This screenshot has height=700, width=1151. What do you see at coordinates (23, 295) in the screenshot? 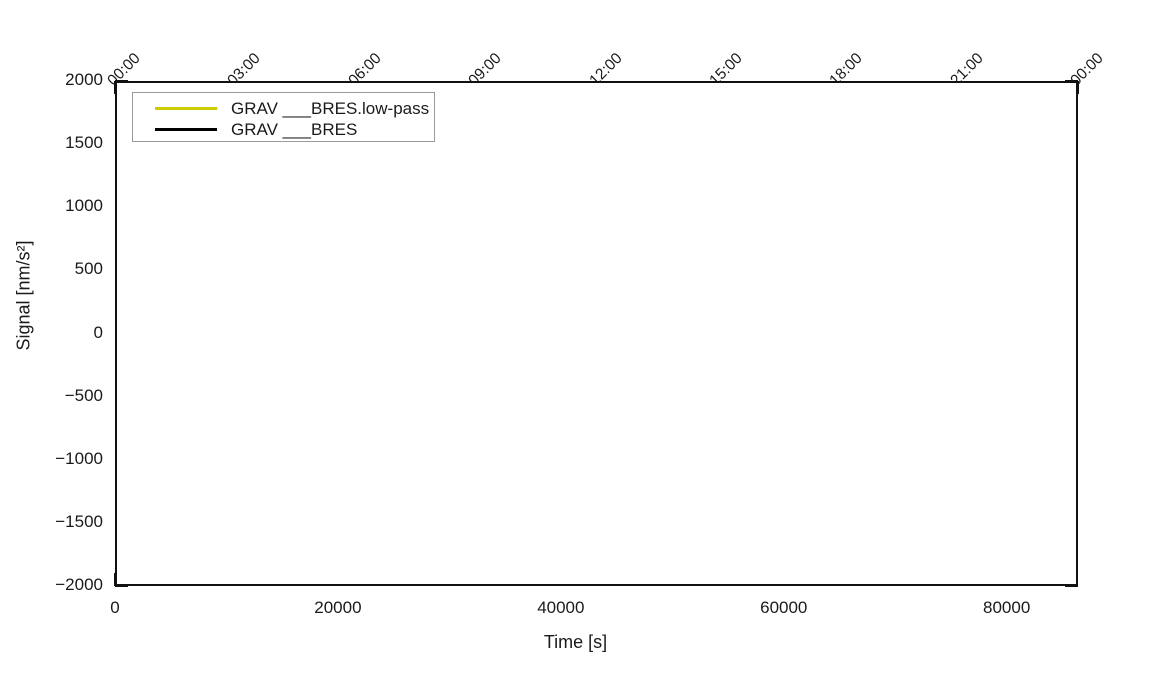
I see `y-axis-label: Signal [nm/s²]` at bounding box center [23, 295].